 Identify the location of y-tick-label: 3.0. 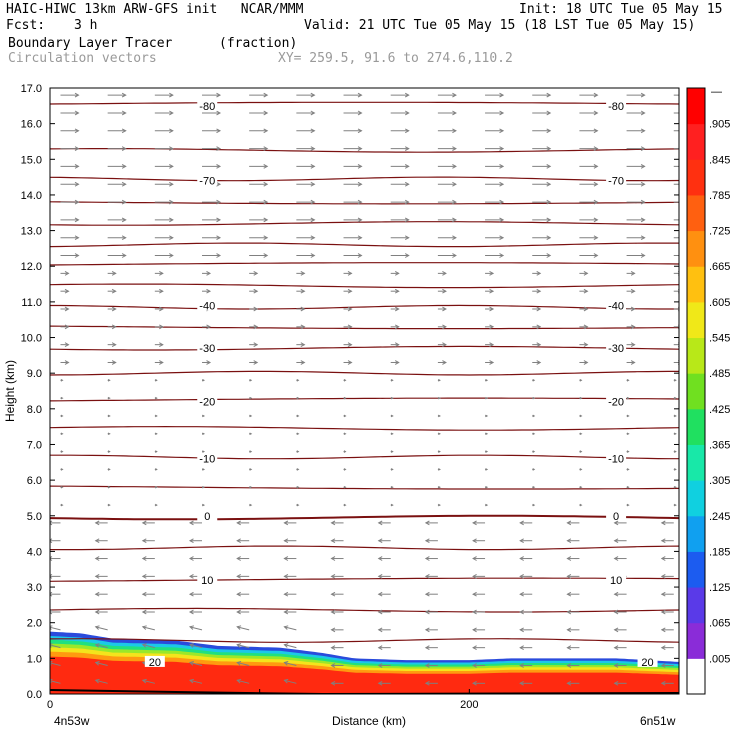
(34, 588).